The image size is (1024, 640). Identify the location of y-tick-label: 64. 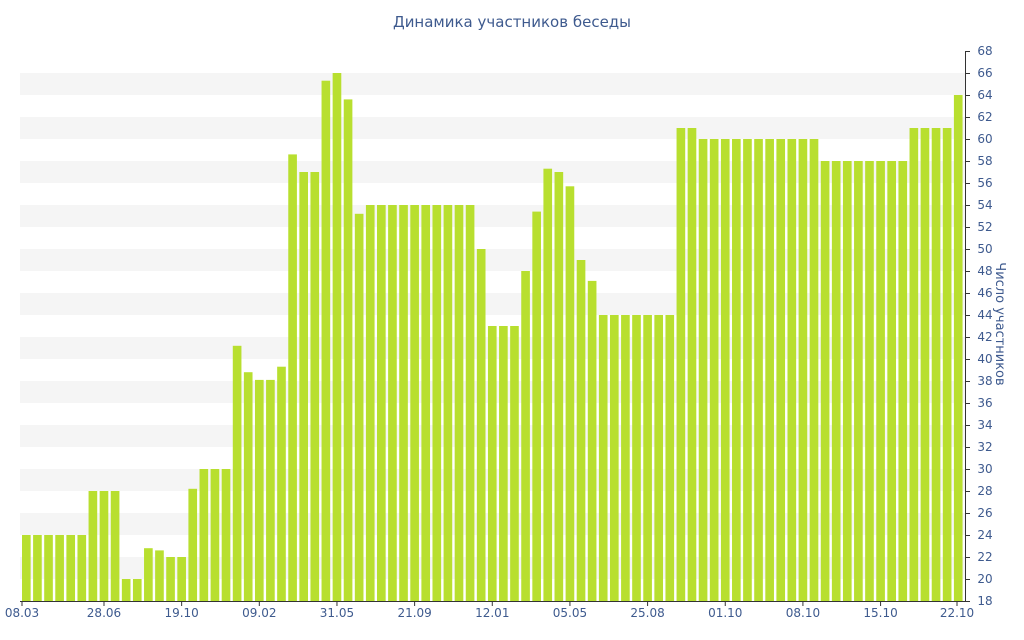
(984, 95).